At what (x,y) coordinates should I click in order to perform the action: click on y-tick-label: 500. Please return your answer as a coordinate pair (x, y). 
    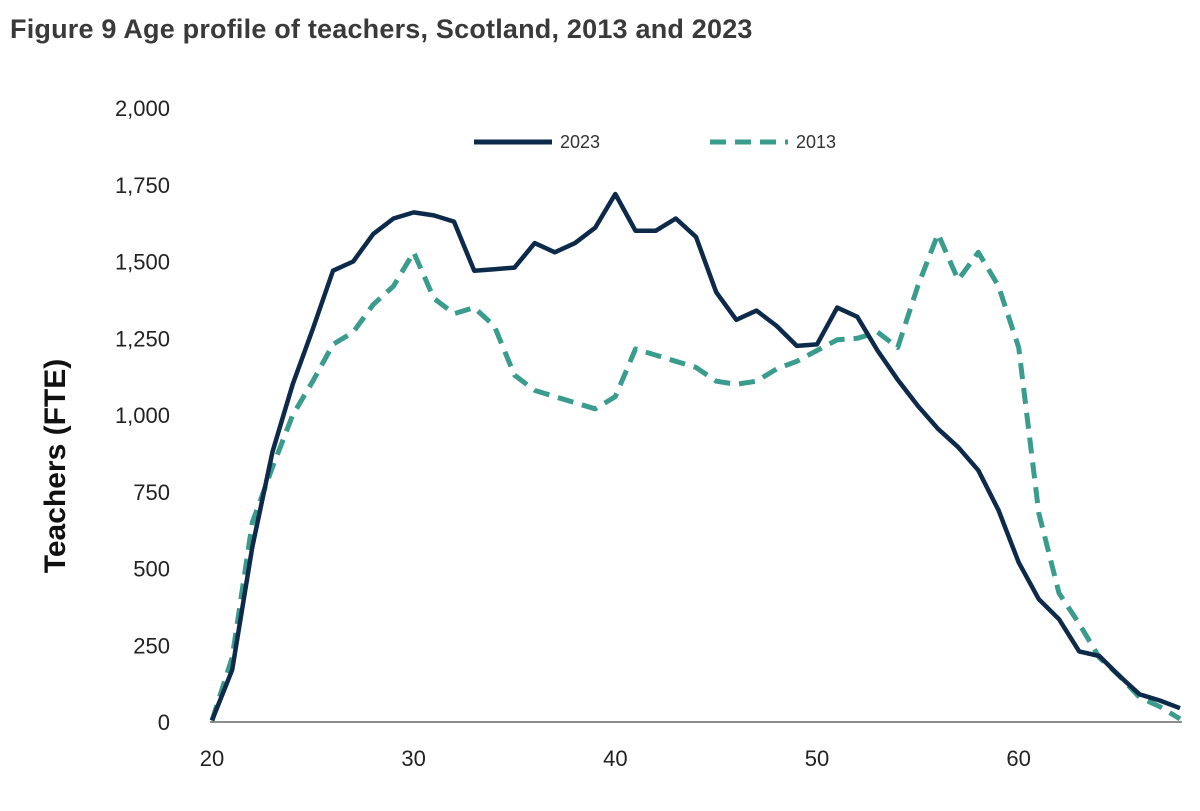
    Looking at the image, I should click on (151, 569).